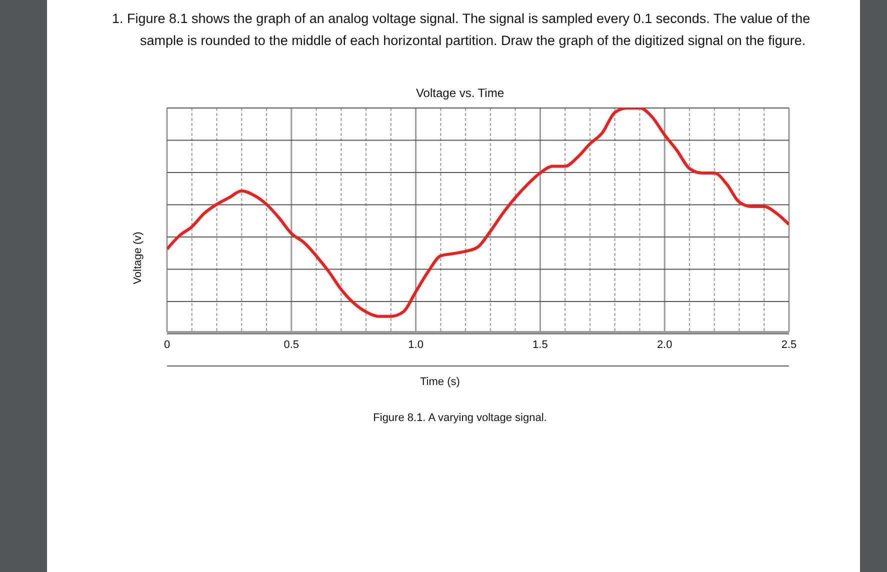 This screenshot has height=572, width=887. What do you see at coordinates (416, 344) in the screenshot?
I see `x-tick-label: 1.0` at bounding box center [416, 344].